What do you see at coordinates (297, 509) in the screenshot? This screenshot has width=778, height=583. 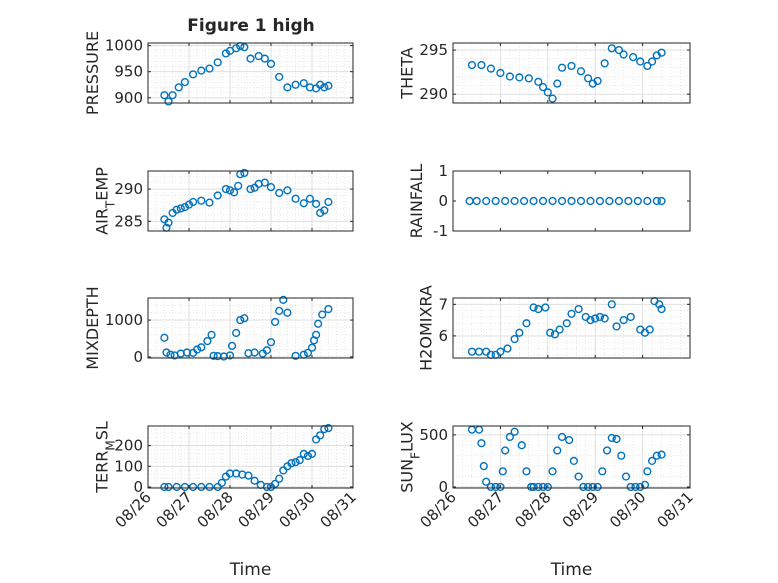 I see `x-tick-label: 08/30` at bounding box center [297, 509].